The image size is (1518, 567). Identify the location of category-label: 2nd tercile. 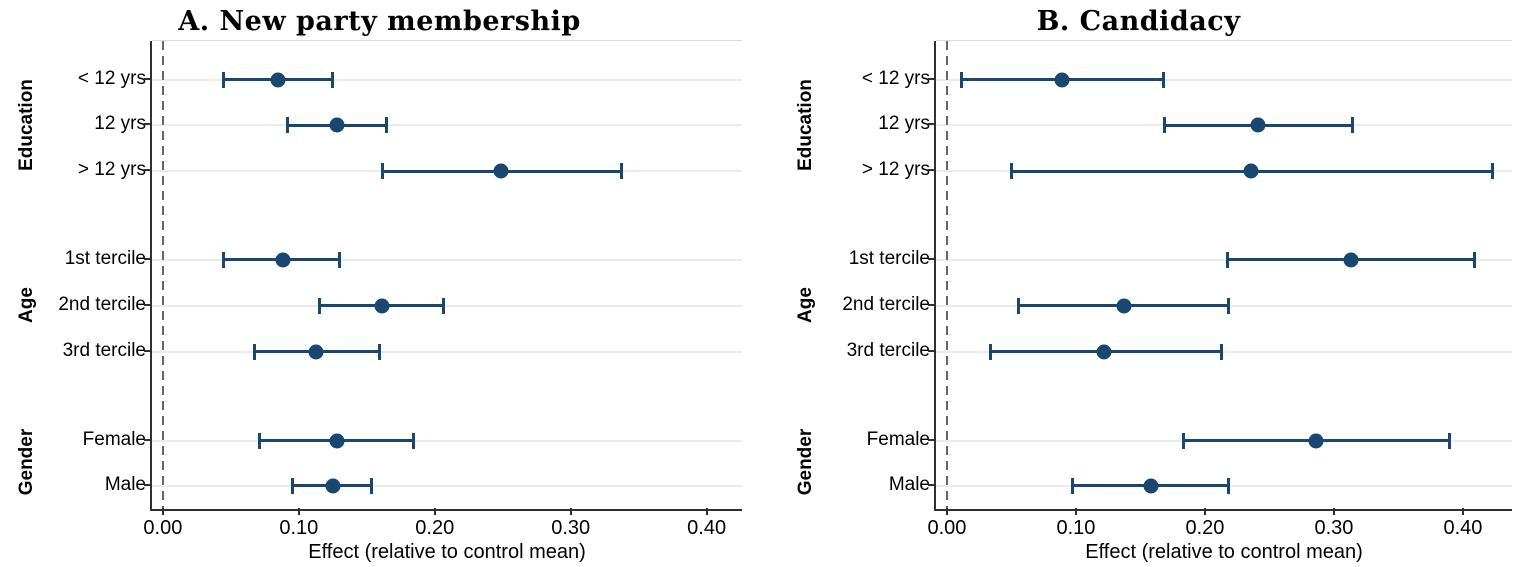
(102, 304).